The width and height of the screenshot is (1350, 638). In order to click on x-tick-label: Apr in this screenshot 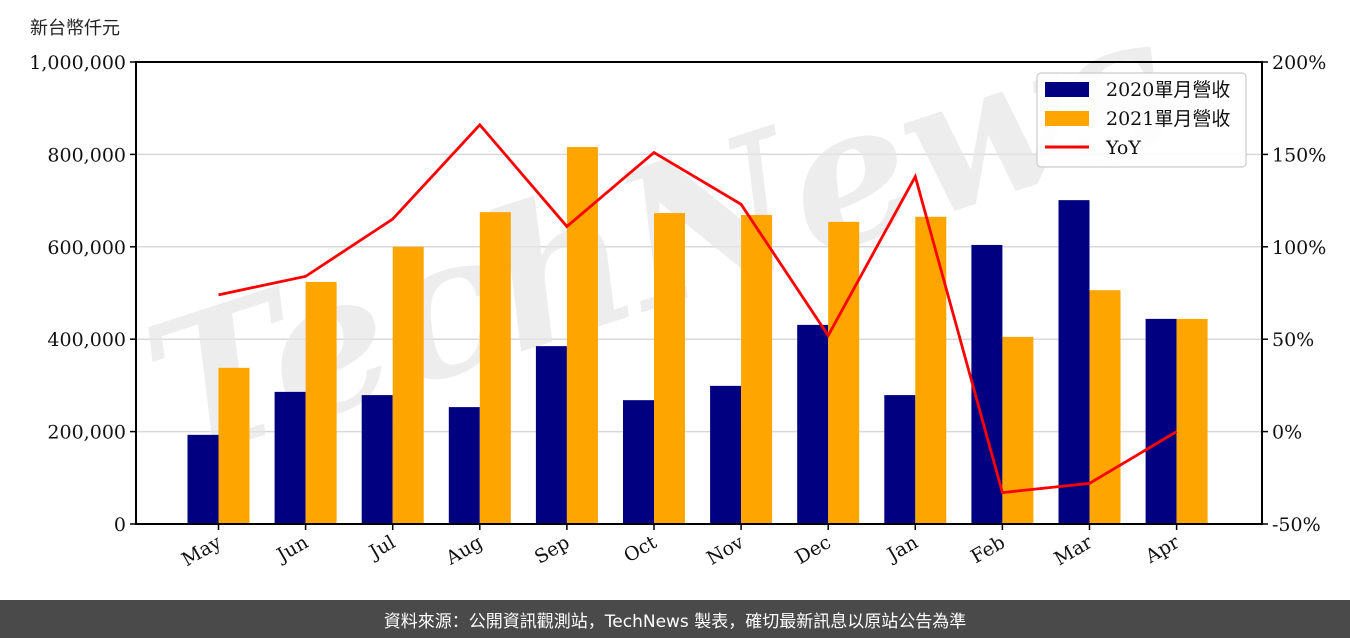, I will do `click(1162, 549)`.